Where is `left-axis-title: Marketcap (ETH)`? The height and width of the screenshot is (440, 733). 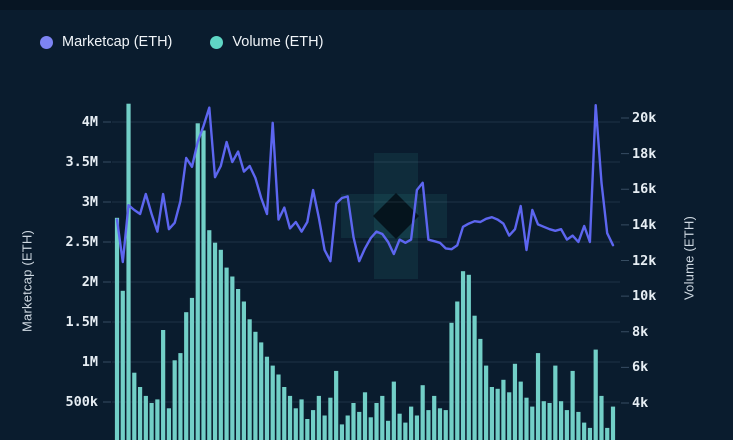 left-axis-title: Marketcap (ETH) is located at coordinates (27, 281).